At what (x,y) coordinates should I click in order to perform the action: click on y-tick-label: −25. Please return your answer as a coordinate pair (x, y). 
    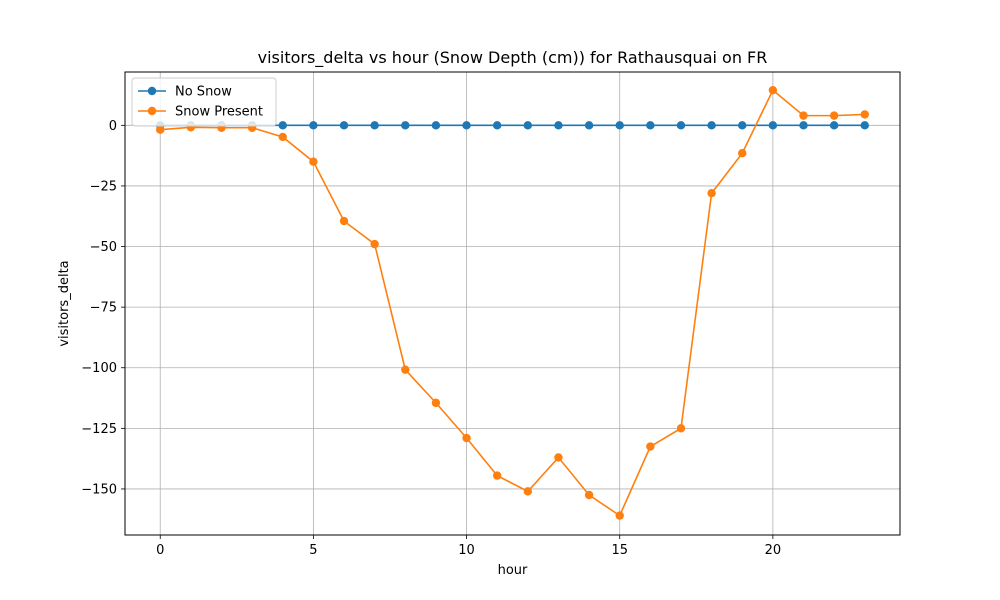
    Looking at the image, I should click on (103, 186).